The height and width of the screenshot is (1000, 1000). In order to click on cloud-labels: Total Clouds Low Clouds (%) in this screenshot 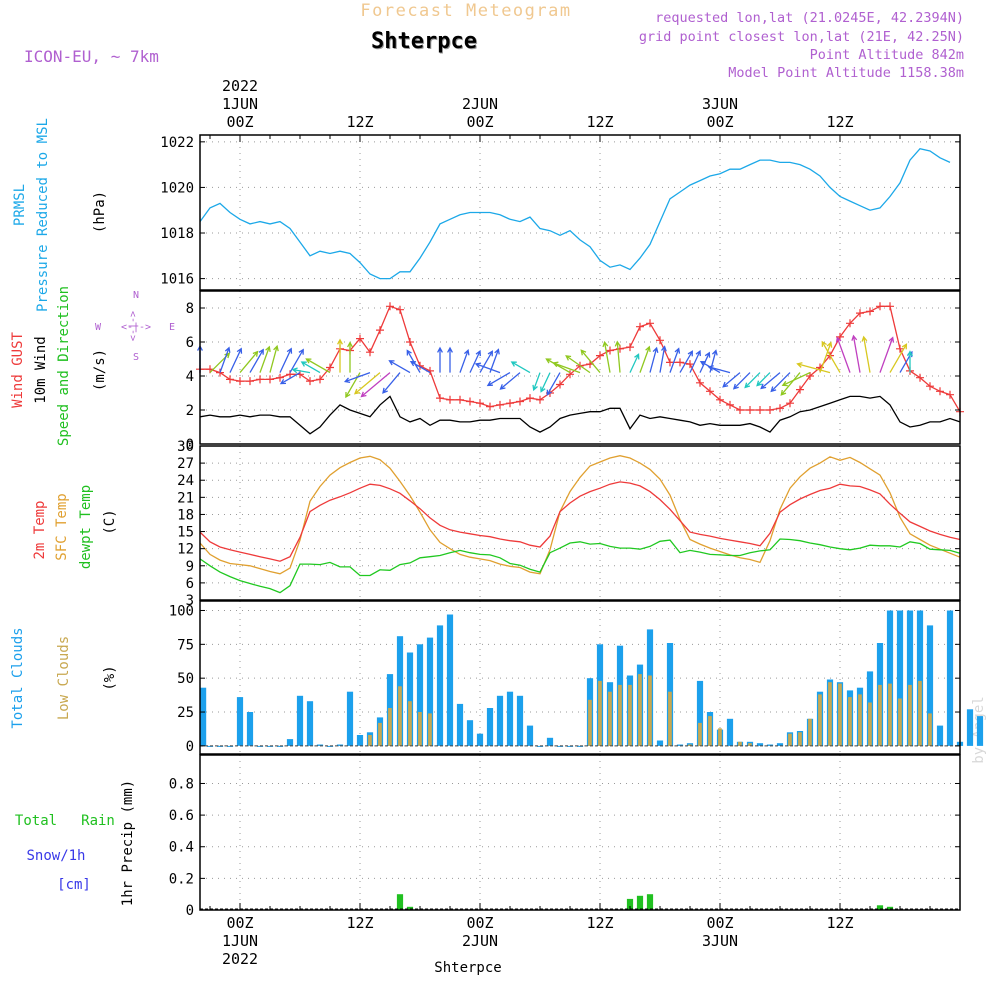, I will do `click(64, 677)`.